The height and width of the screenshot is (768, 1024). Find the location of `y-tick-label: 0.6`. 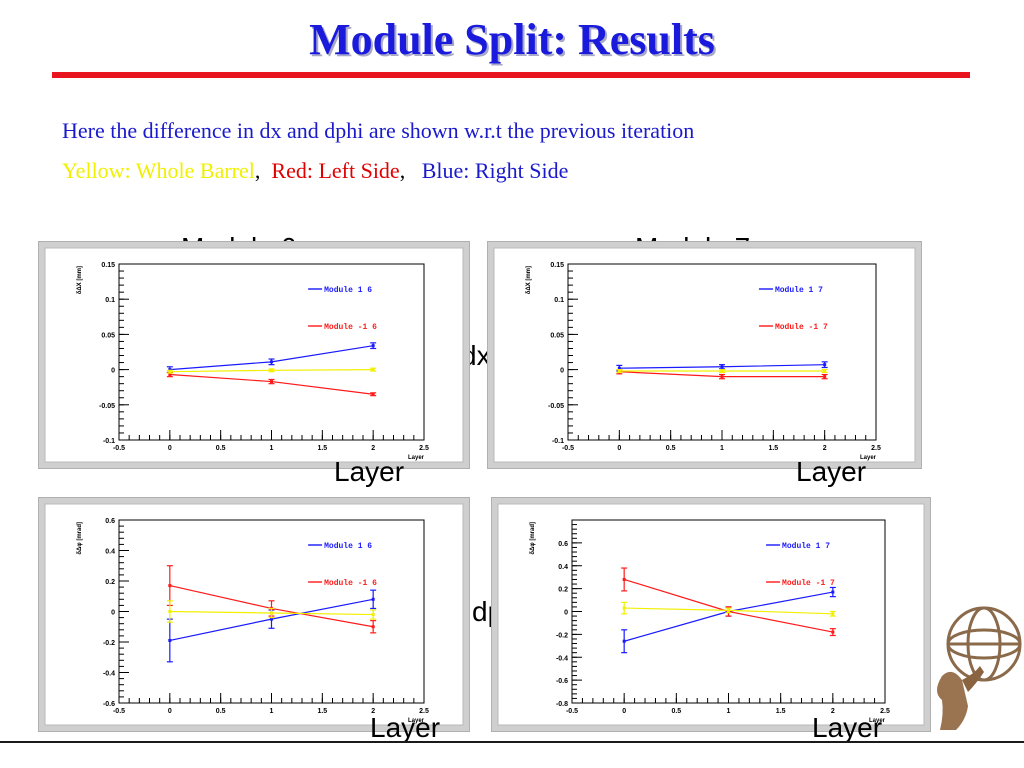

y-tick-label: 0.6 is located at coordinates (563, 544).